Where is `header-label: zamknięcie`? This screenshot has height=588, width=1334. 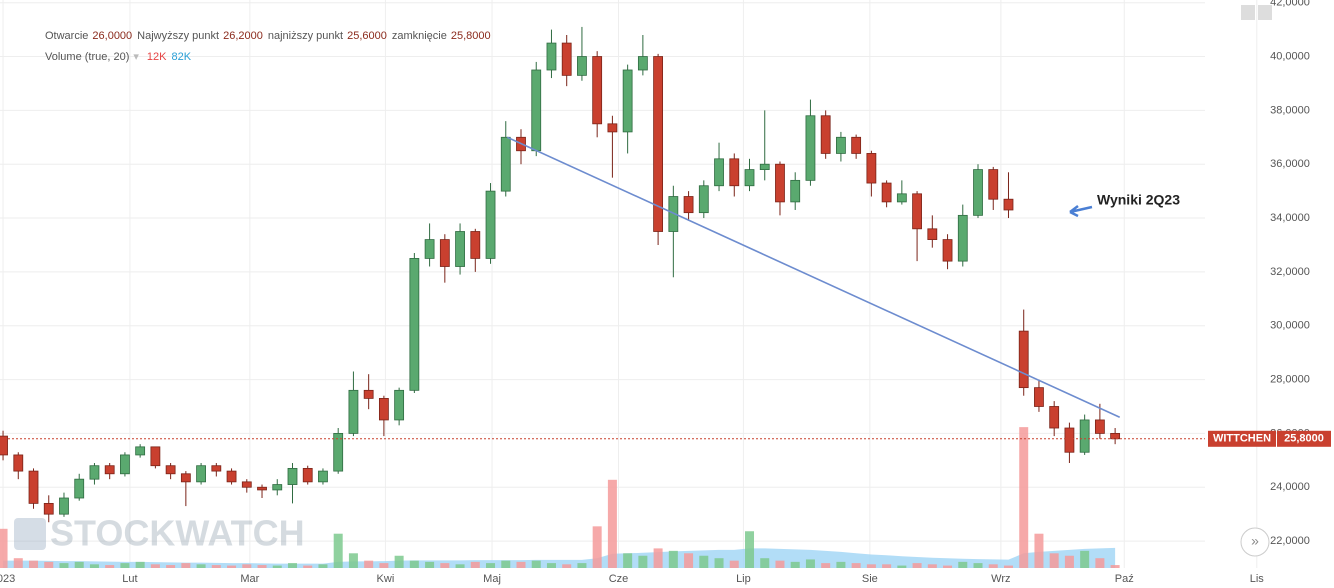
header-label: zamknięcie is located at coordinates (419, 36).